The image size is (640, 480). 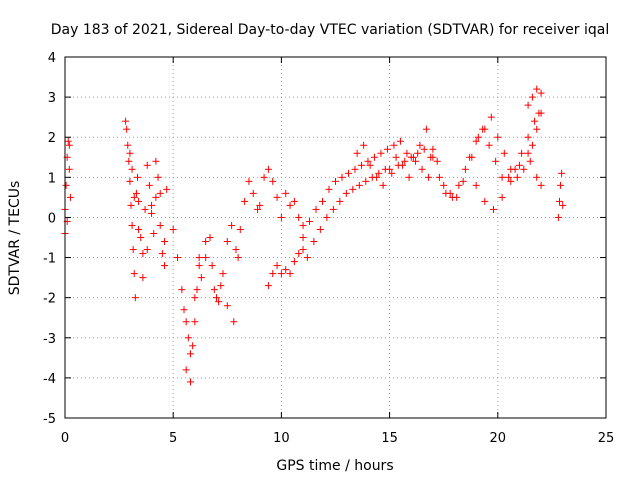 What do you see at coordinates (49, 299) in the screenshot?
I see `y-tick-label: -2` at bounding box center [49, 299].